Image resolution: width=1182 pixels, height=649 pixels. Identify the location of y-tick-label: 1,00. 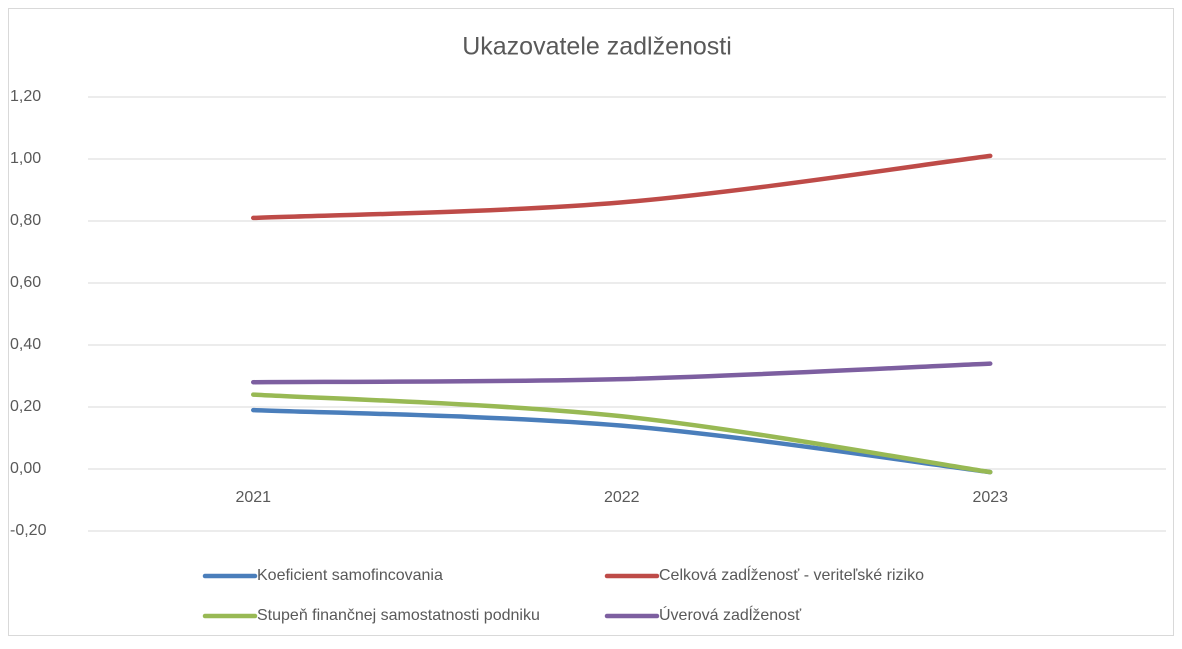
(25, 158).